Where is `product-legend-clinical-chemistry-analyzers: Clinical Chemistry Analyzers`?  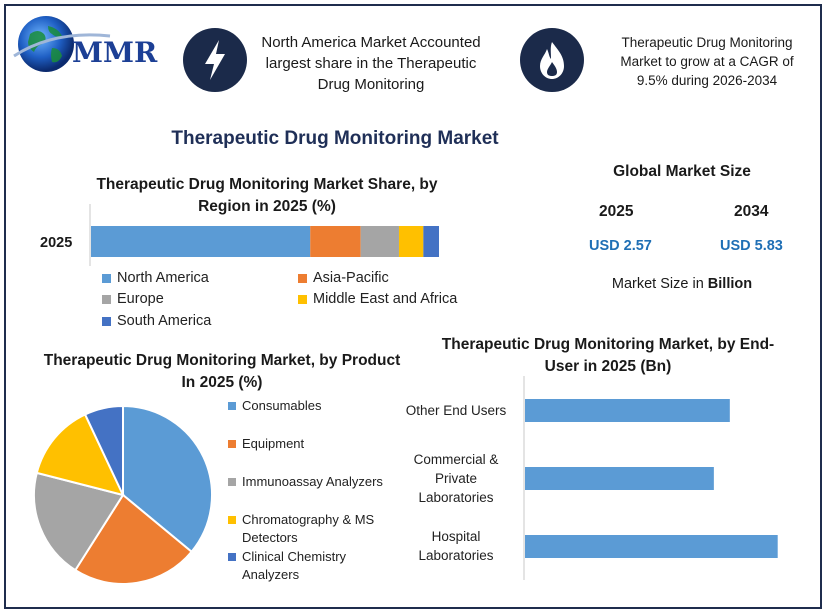 product-legend-clinical-chemistry-analyzers: Clinical Chemistry Analyzers is located at coordinates (314, 566).